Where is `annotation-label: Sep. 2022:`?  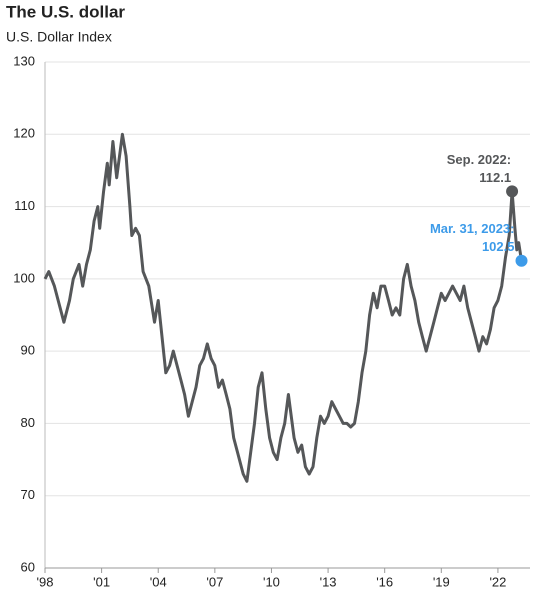 annotation-label: Sep. 2022: is located at coordinates (479, 159).